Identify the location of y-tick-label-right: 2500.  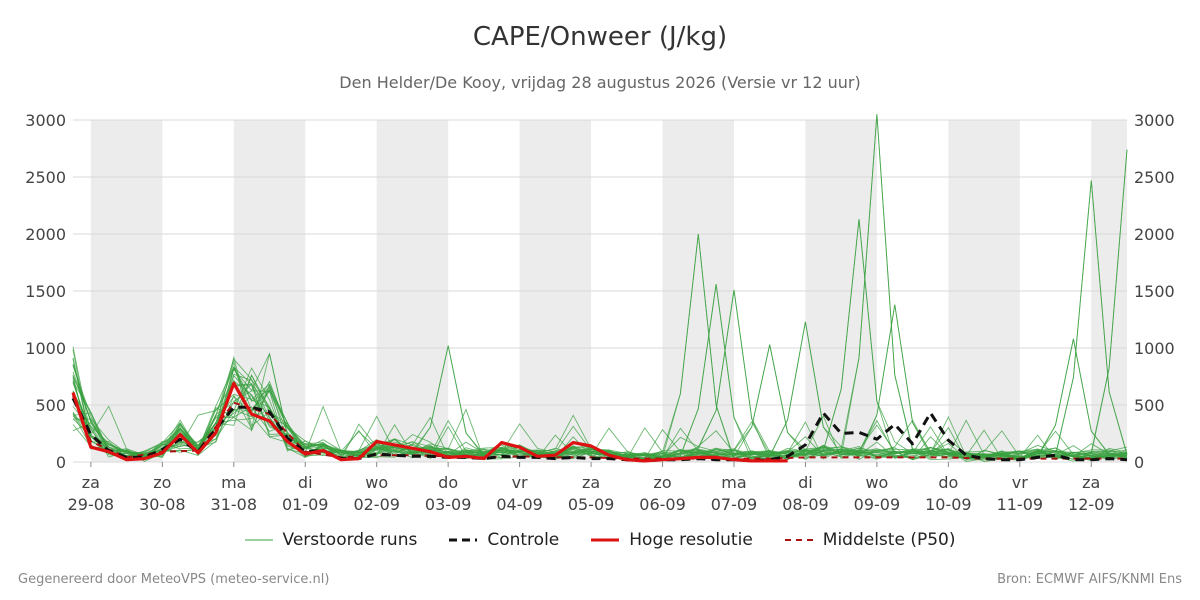
(1154, 177).